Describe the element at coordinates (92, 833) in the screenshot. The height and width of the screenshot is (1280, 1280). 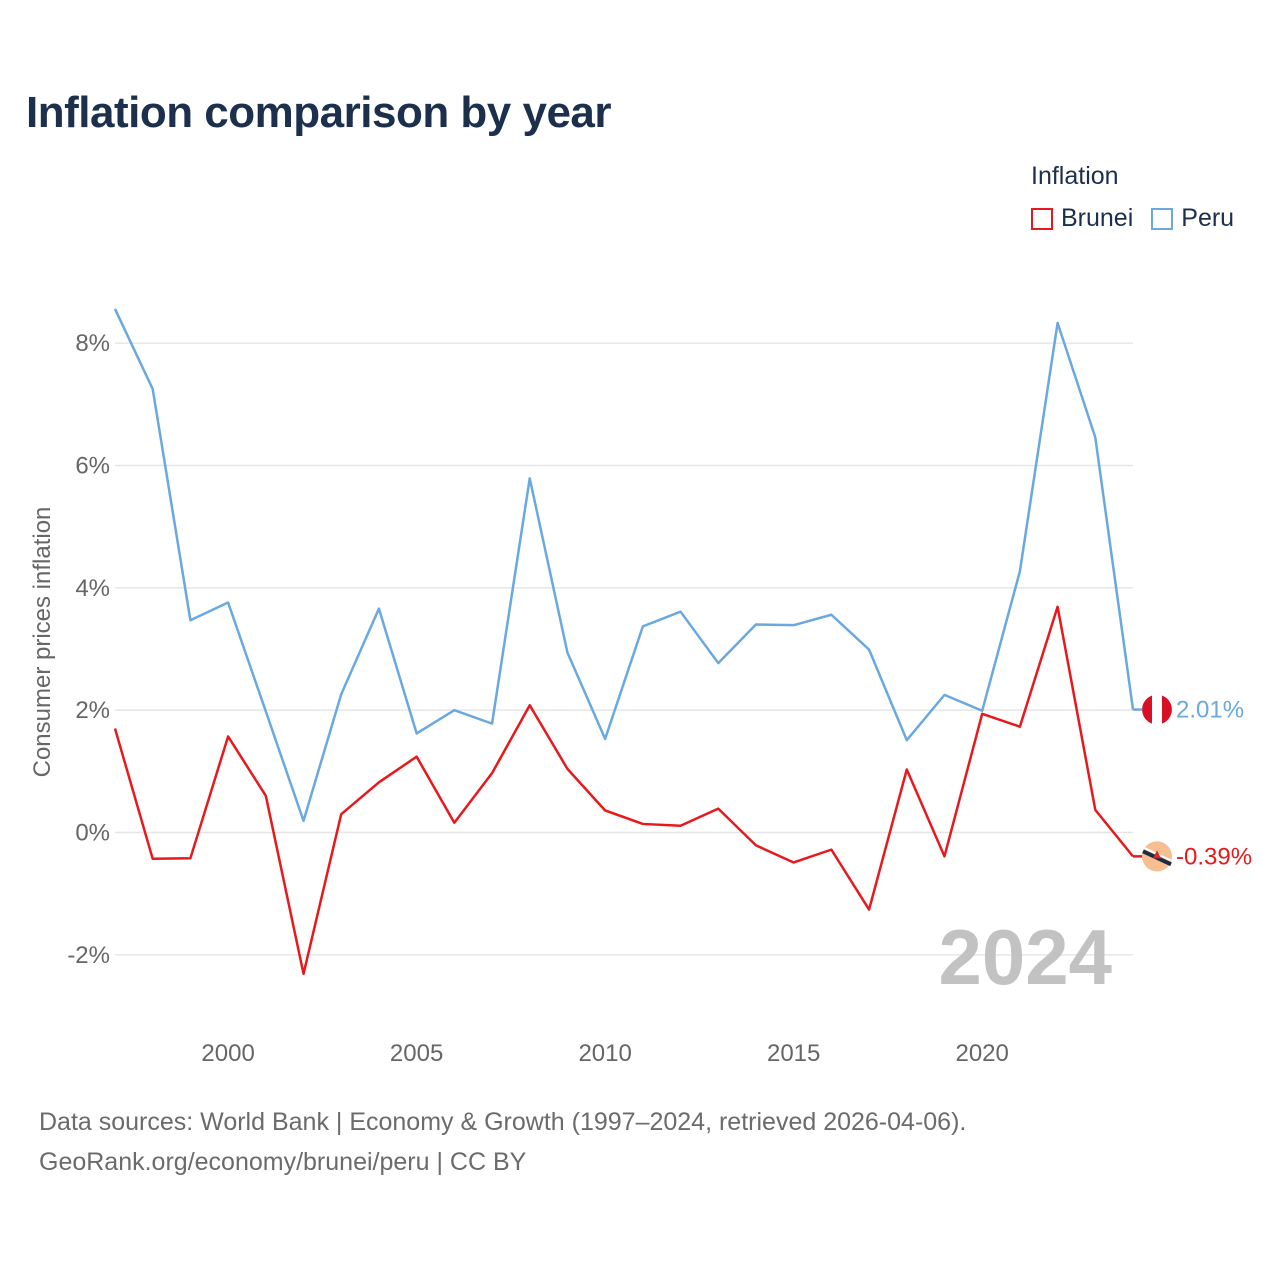
I see `y-tick-label: 0%` at that location.